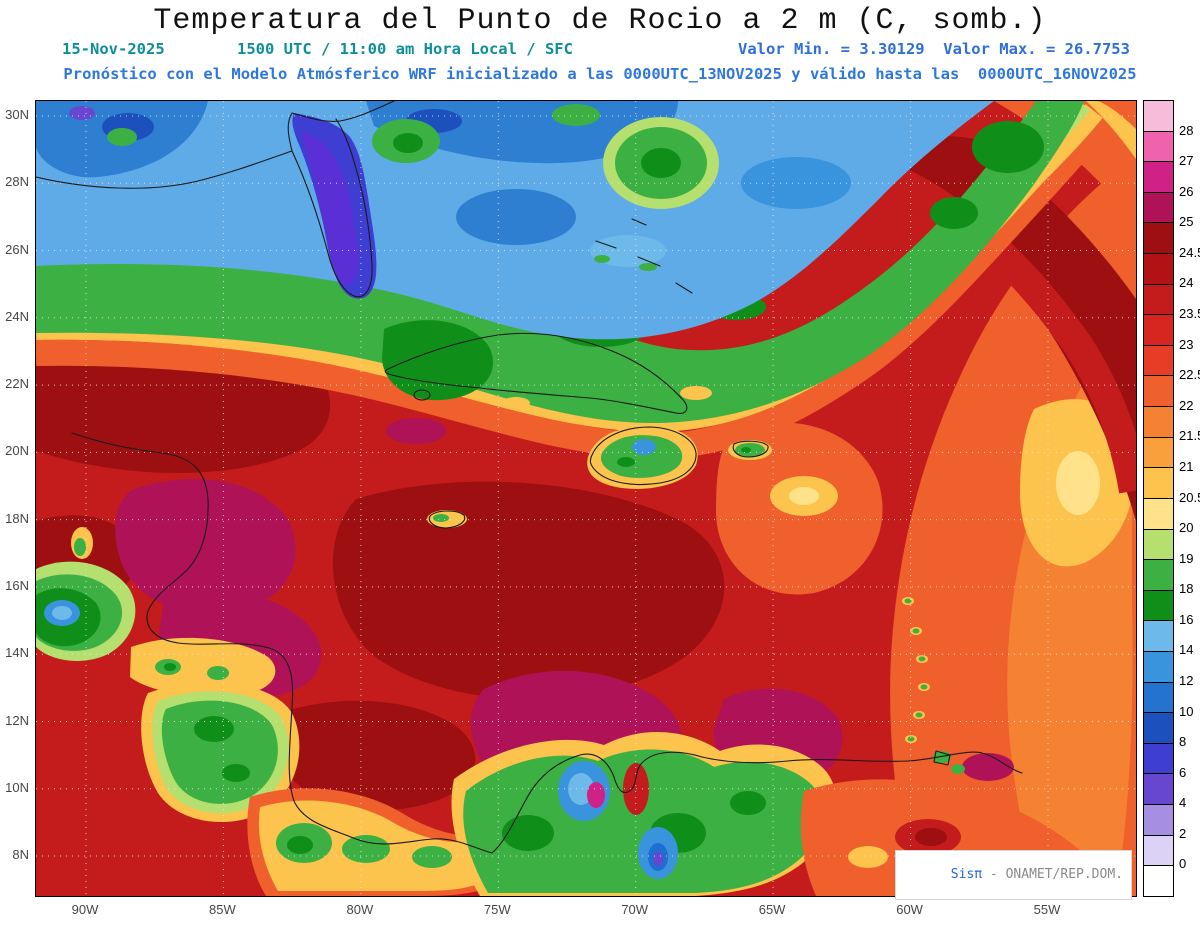 This screenshot has width=1200, height=927. Describe the element at coordinates (1186, 405) in the screenshot. I see `colorbar-tick-label: 22` at that location.